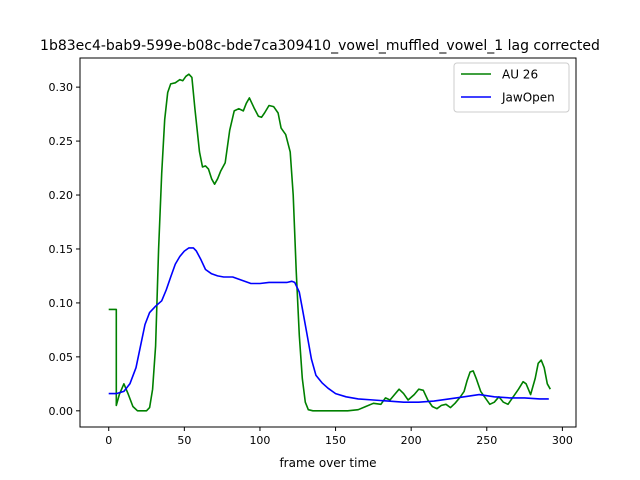  I want to click on legend-label-jawopen: JawOpen, so click(528, 98).